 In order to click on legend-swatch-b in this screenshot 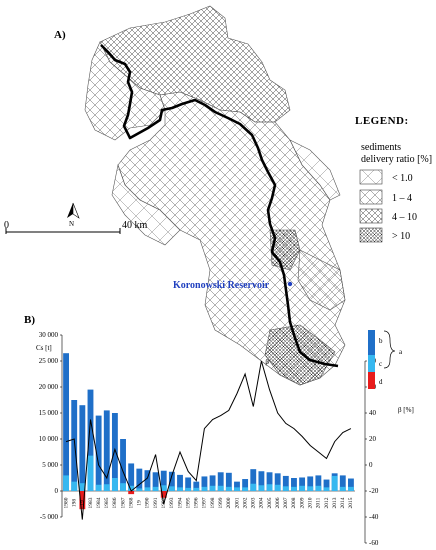, I will do `click(371, 342)`.